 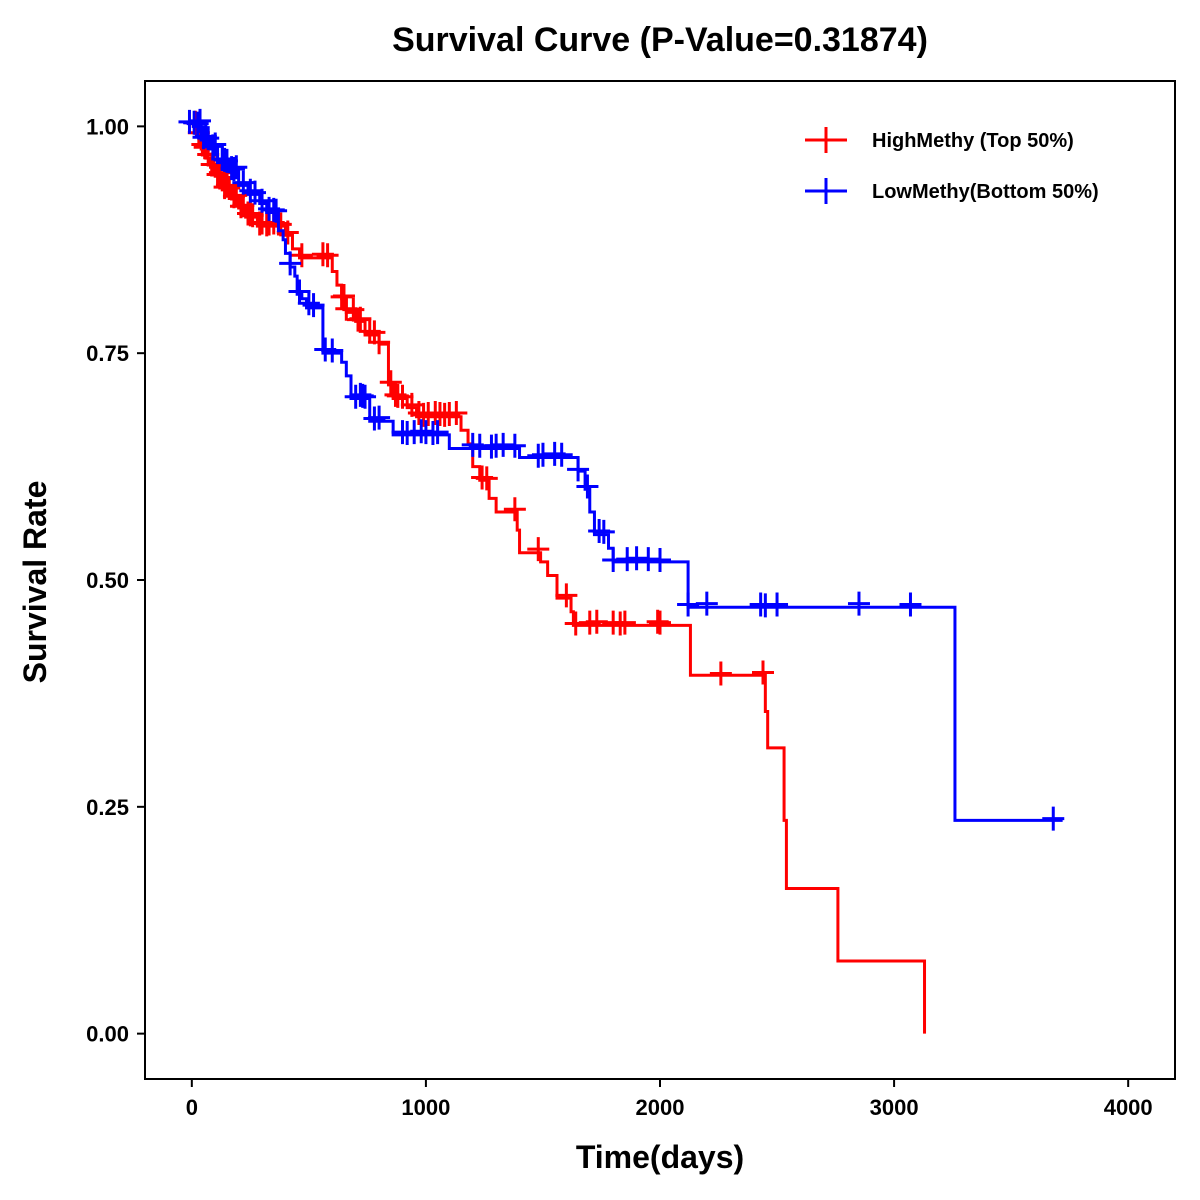 What do you see at coordinates (1128, 1107) in the screenshot?
I see `x-tick-label: 4000` at bounding box center [1128, 1107].